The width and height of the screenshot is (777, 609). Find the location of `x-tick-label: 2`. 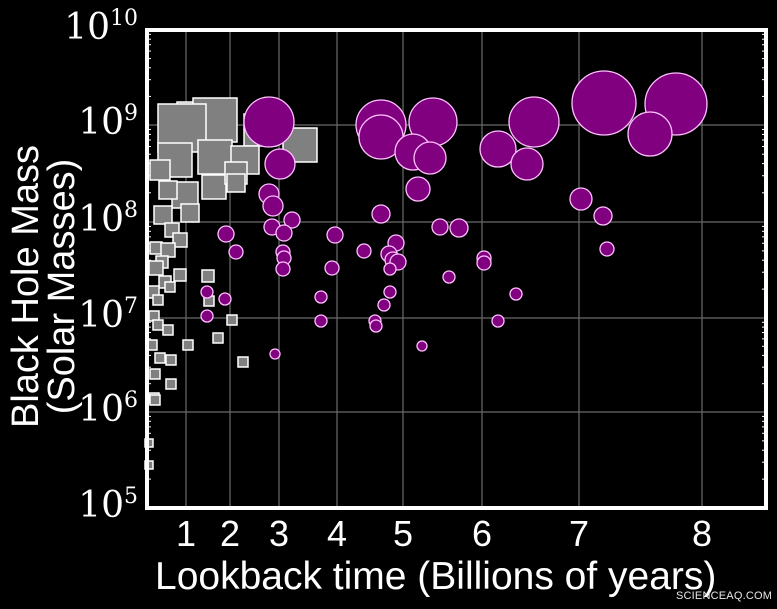

x-tick-label: 2 is located at coordinates (230, 533).